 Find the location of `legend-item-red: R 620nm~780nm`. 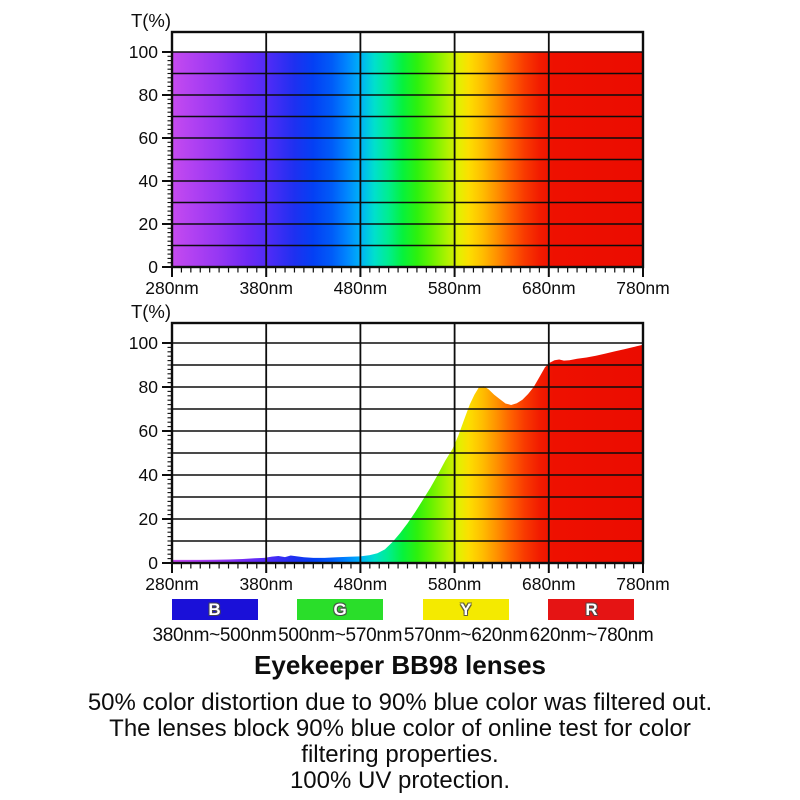

legend-item-red: R 620nm~780nm is located at coordinates (591, 623).